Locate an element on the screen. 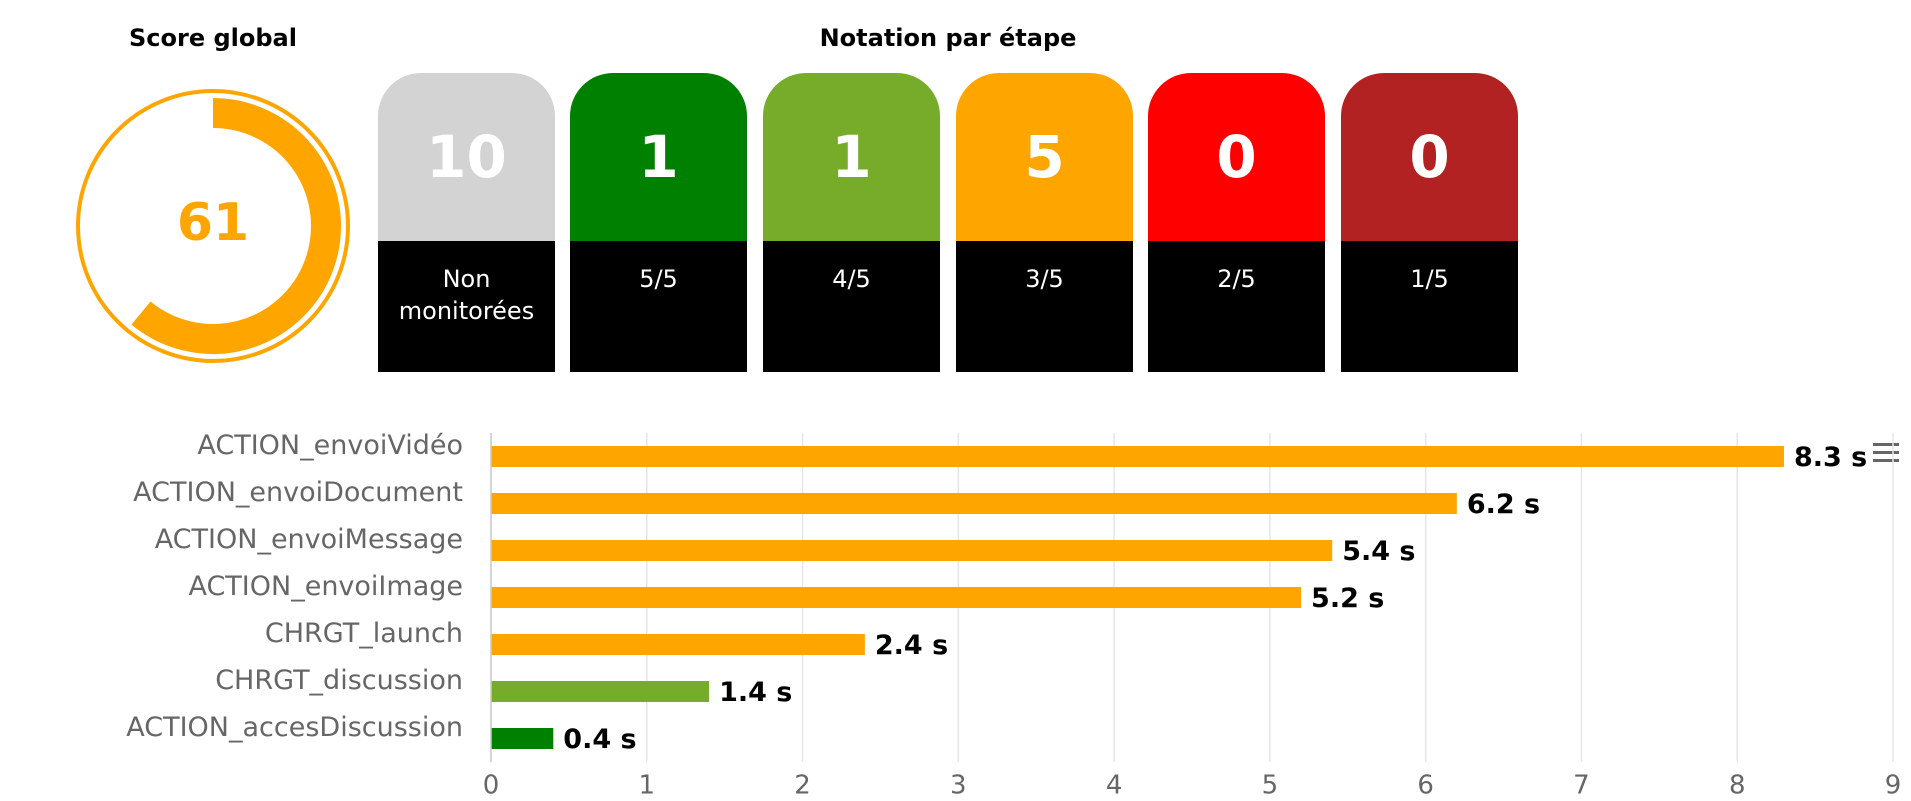 This screenshot has height=801, width=1911. x-tick-label: 0 is located at coordinates (491, 786).